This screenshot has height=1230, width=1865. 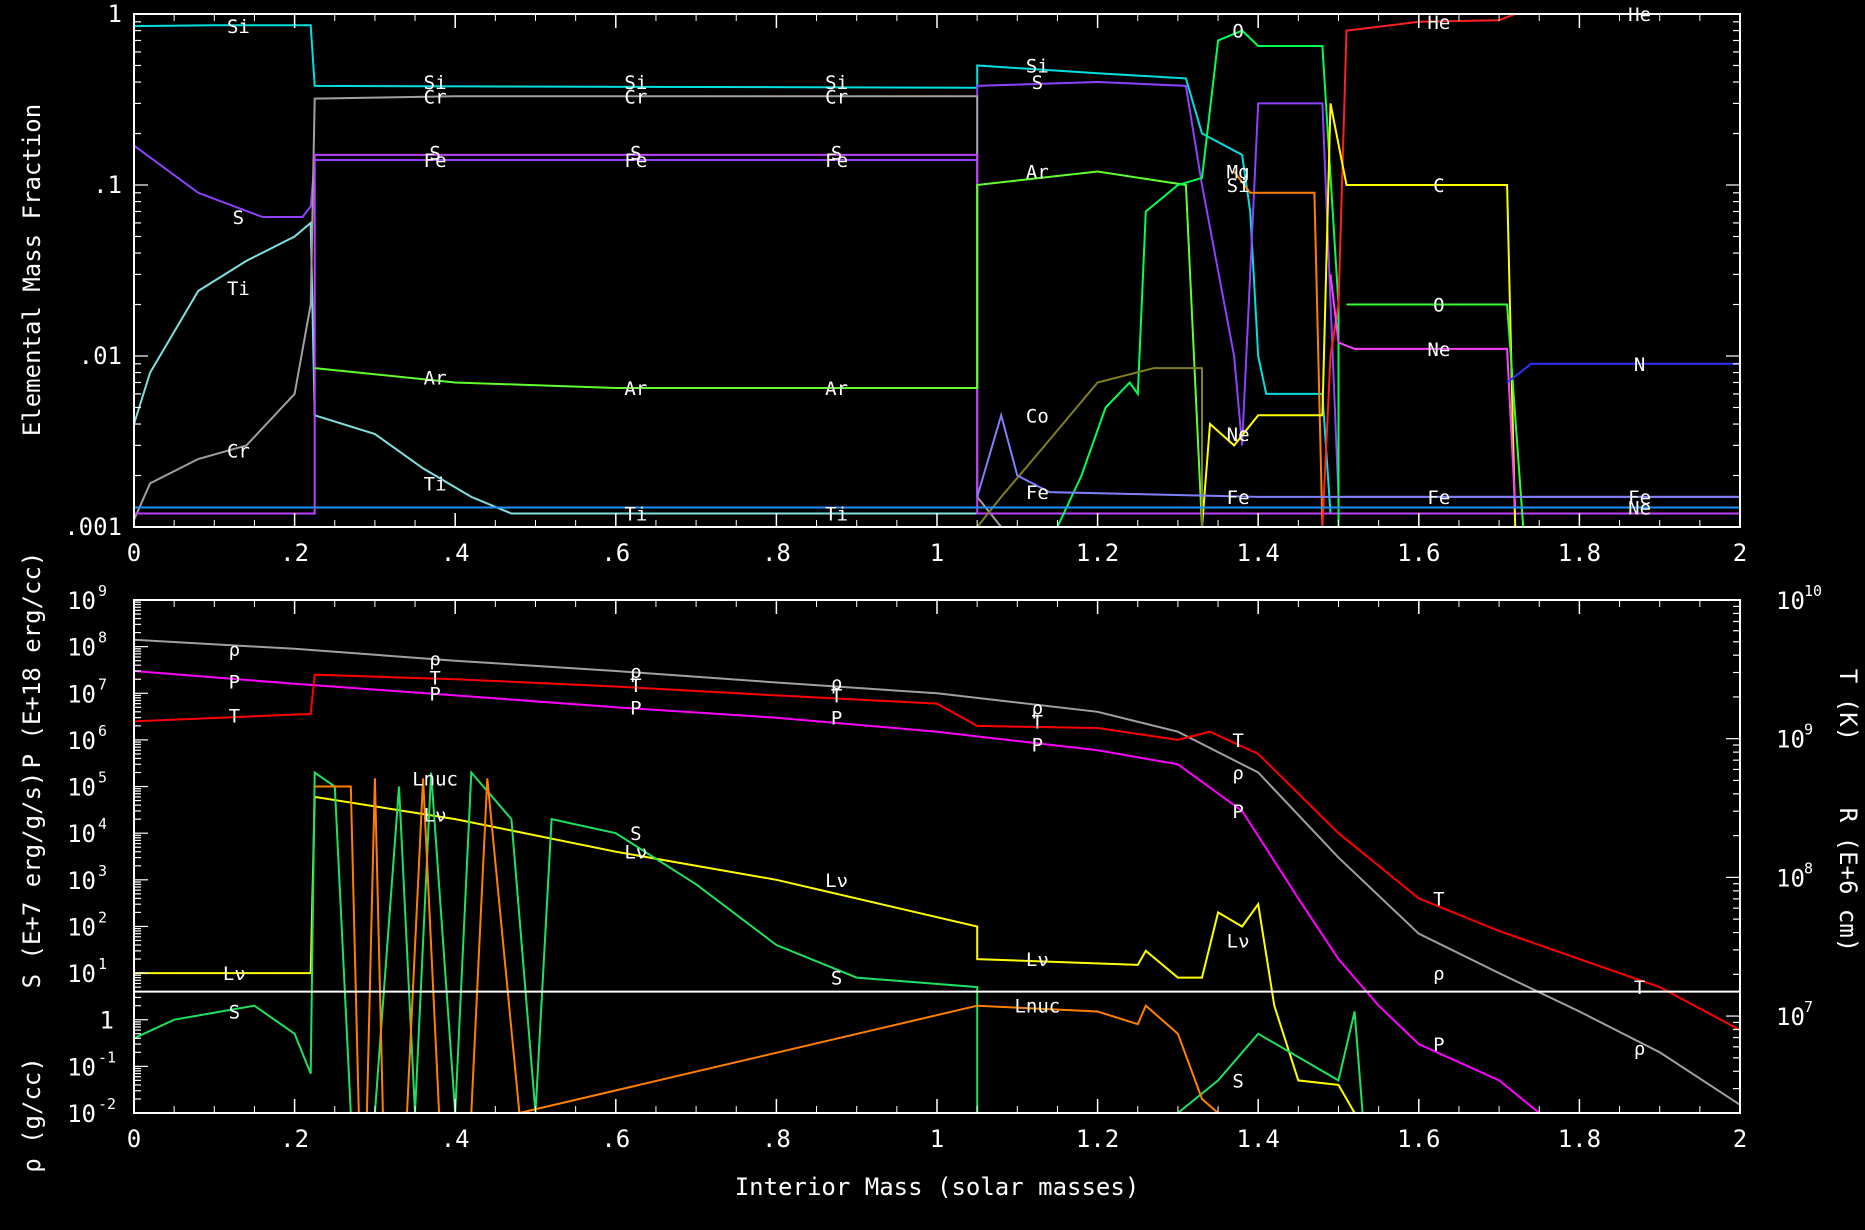 What do you see at coordinates (1097, 553) in the screenshot?
I see `x-tick-label: 1.2` at bounding box center [1097, 553].